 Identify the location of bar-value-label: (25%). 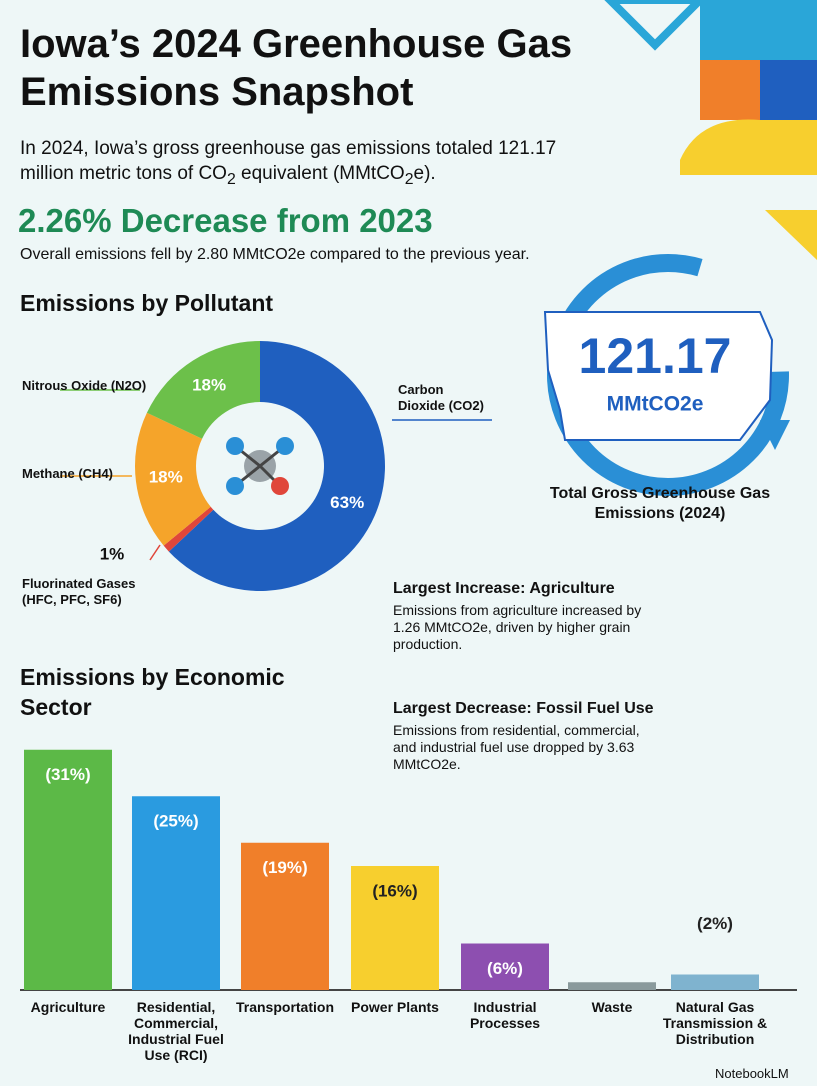
(175, 821).